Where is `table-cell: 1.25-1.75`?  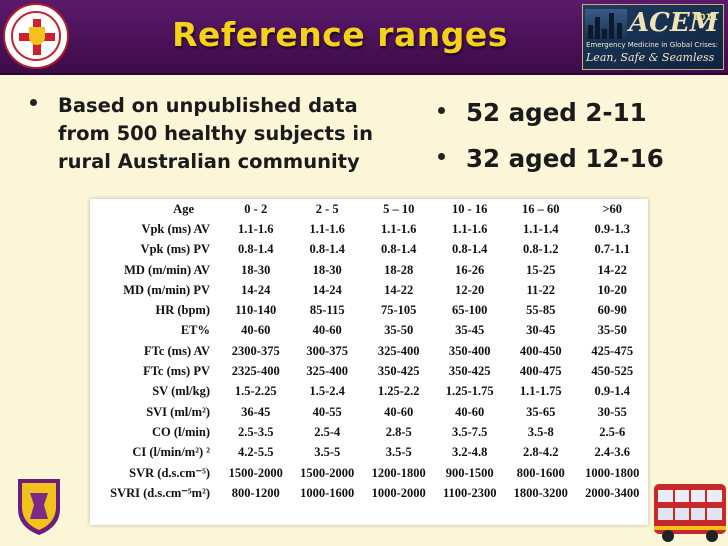
table-cell: 1.25-1.75 is located at coordinates (469, 391).